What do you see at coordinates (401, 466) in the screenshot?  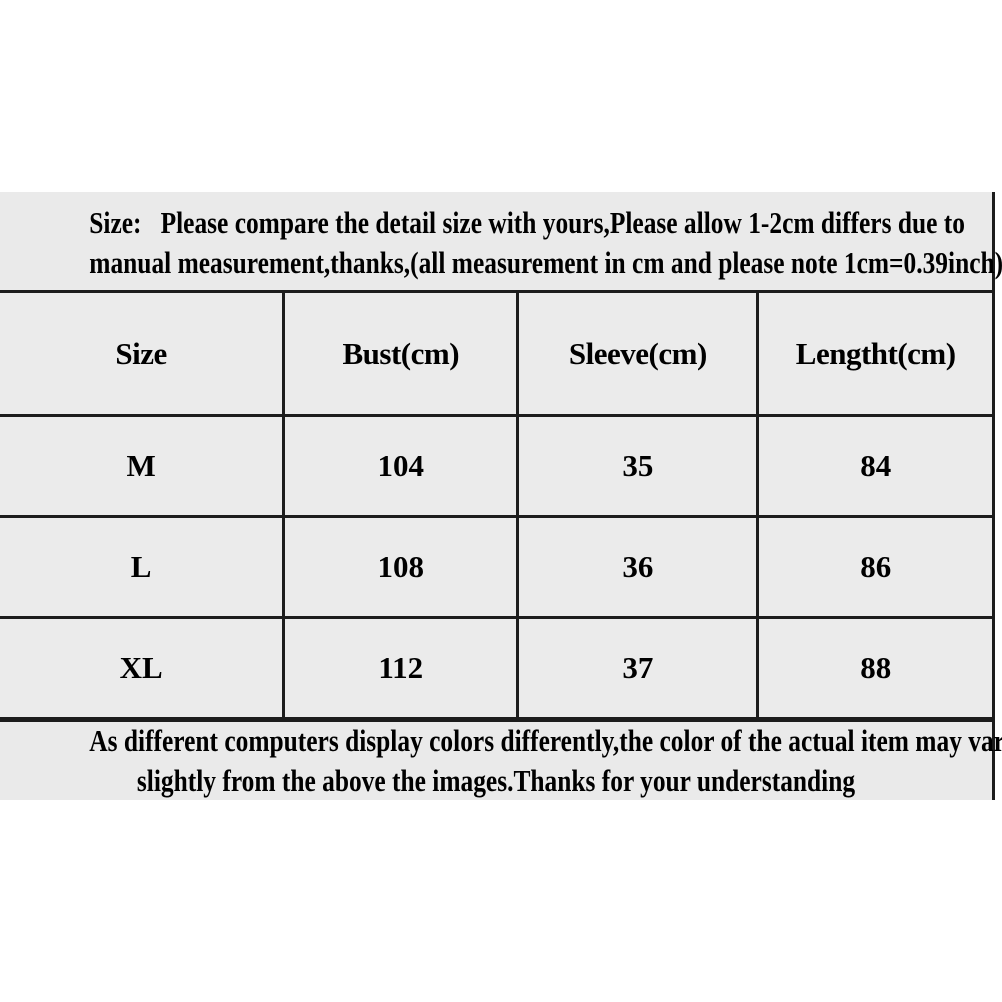 I see `cell-bust-m: 104` at bounding box center [401, 466].